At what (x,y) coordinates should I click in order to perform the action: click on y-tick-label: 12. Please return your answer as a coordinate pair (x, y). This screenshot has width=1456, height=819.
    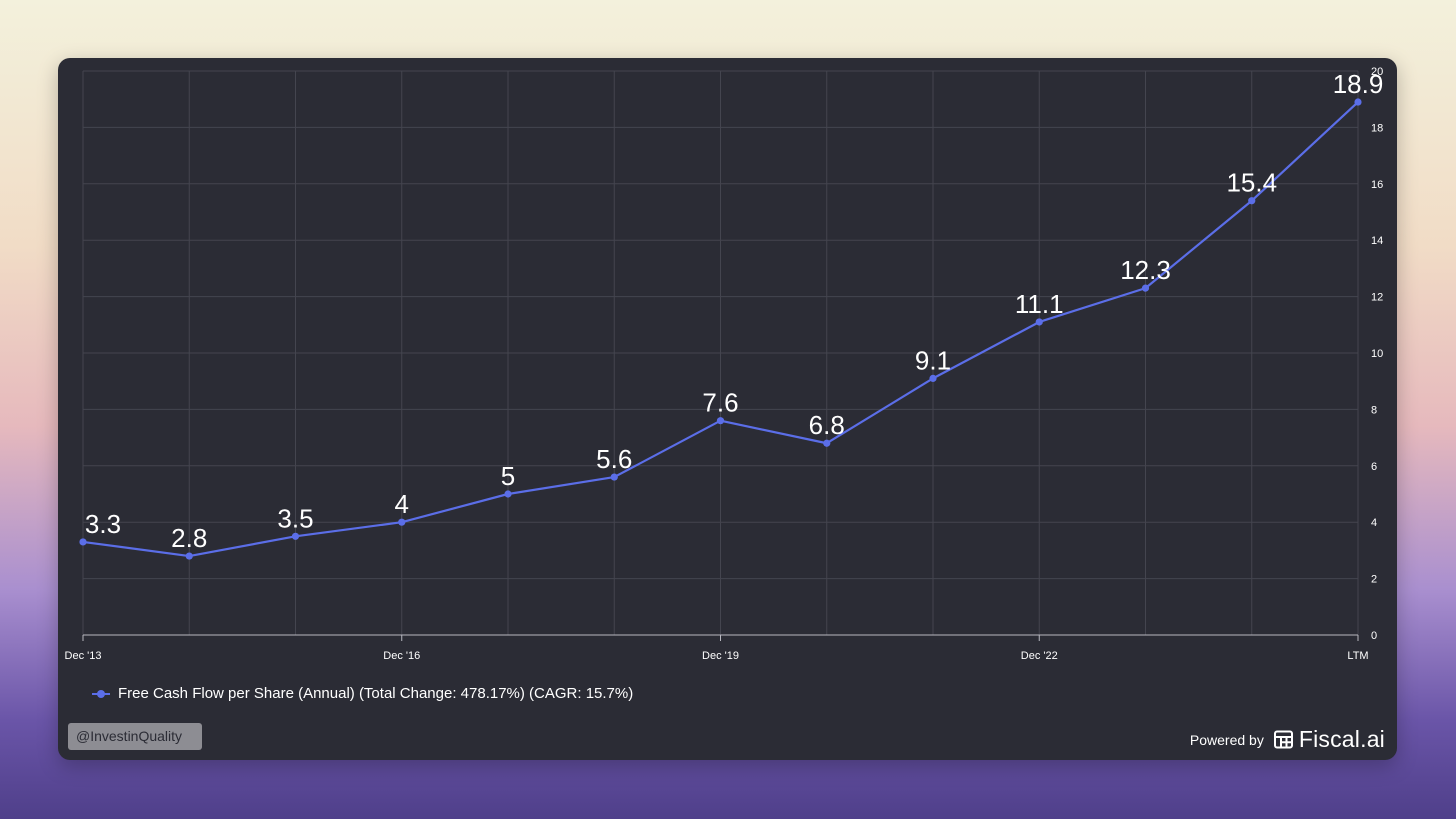
    Looking at the image, I should click on (1377, 298).